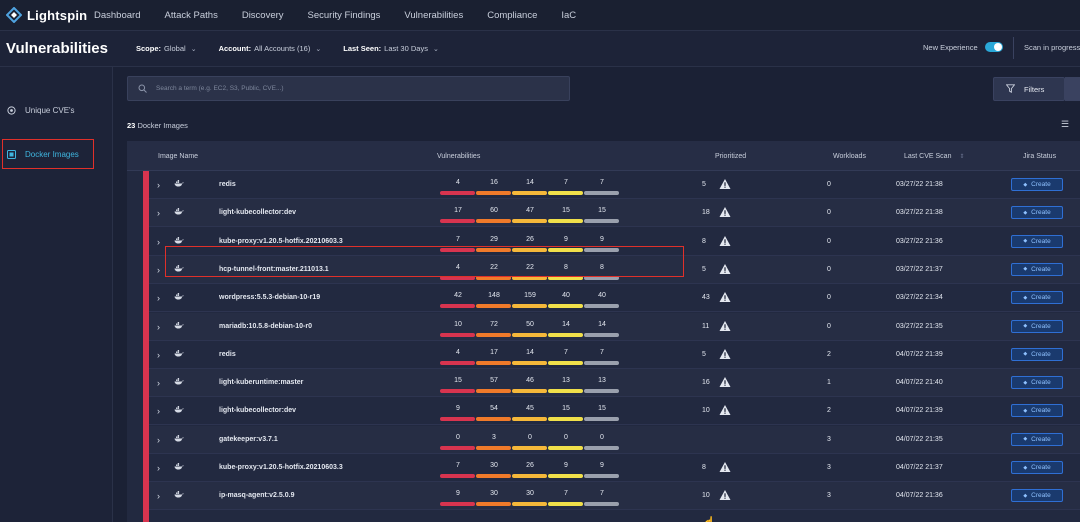 The image size is (1080, 522). I want to click on col-image-name: Image Name, so click(178, 156).